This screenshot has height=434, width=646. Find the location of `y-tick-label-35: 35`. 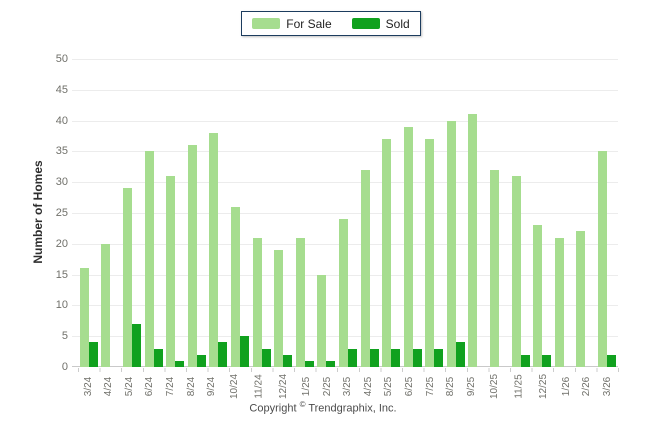

y-tick-label-35: 35 is located at coordinates (61, 151).